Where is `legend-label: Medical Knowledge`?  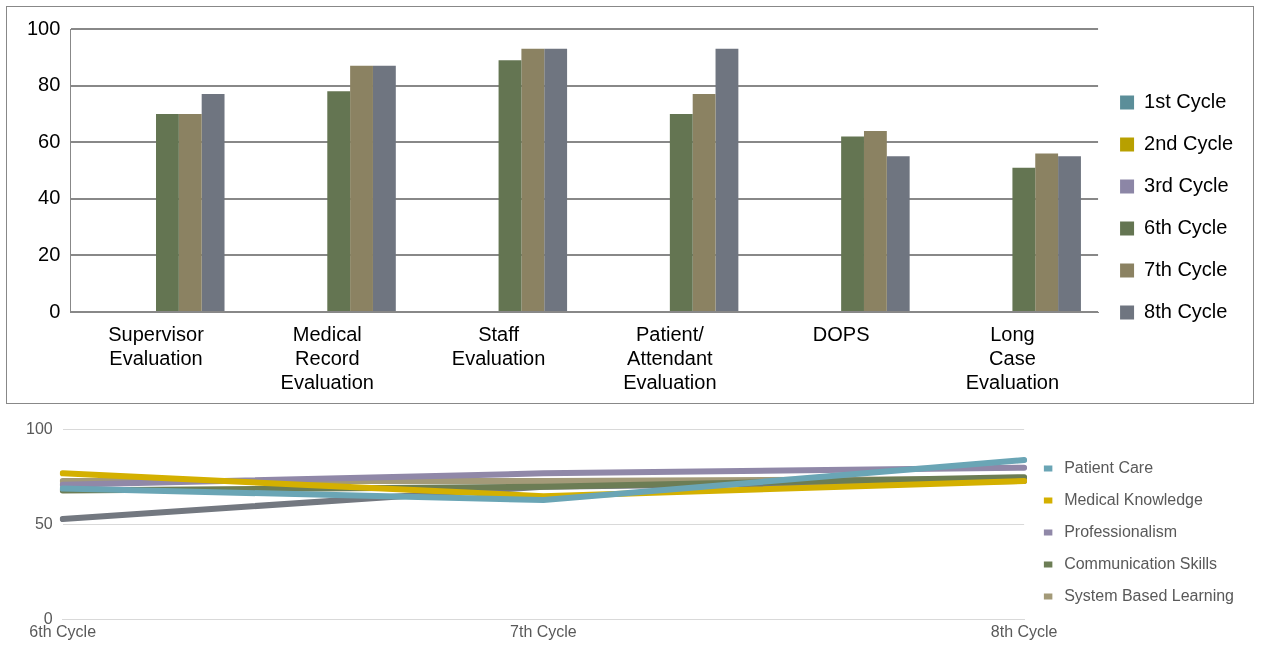 legend-label: Medical Knowledge is located at coordinates (1133, 499).